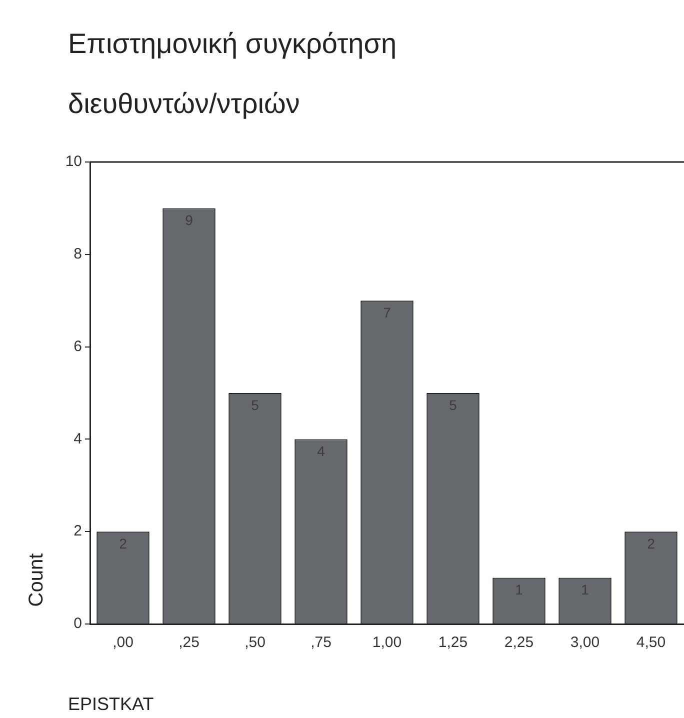 Image resolution: width=684 pixels, height=718 pixels. What do you see at coordinates (78, 531) in the screenshot?
I see `y-tick-label: 2` at bounding box center [78, 531].